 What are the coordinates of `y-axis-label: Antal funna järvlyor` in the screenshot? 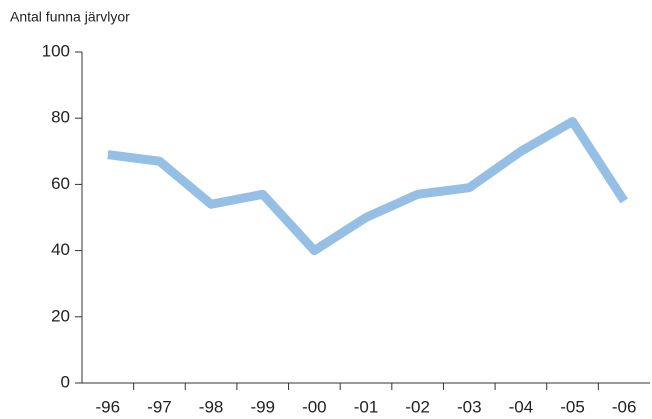 It's located at (70, 17).